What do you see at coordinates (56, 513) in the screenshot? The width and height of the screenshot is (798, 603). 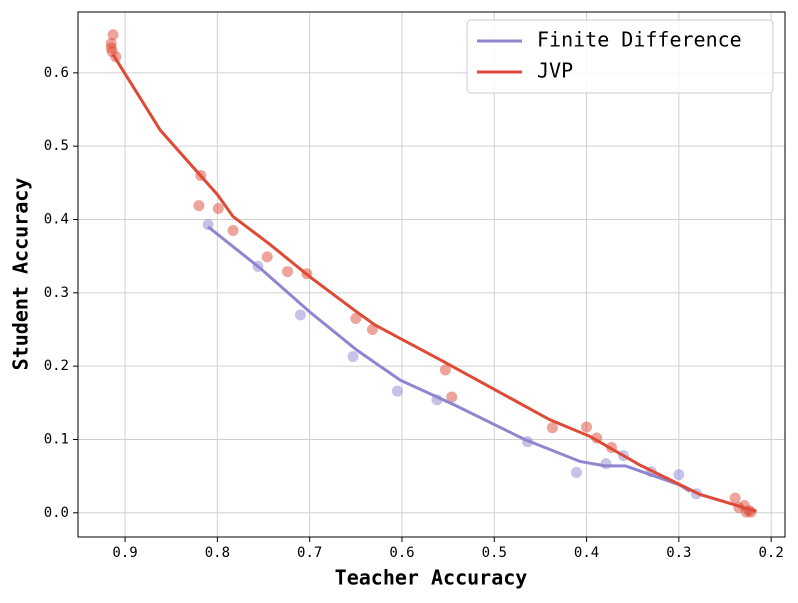 I see `y-tick-label: 0.0` at bounding box center [56, 513].